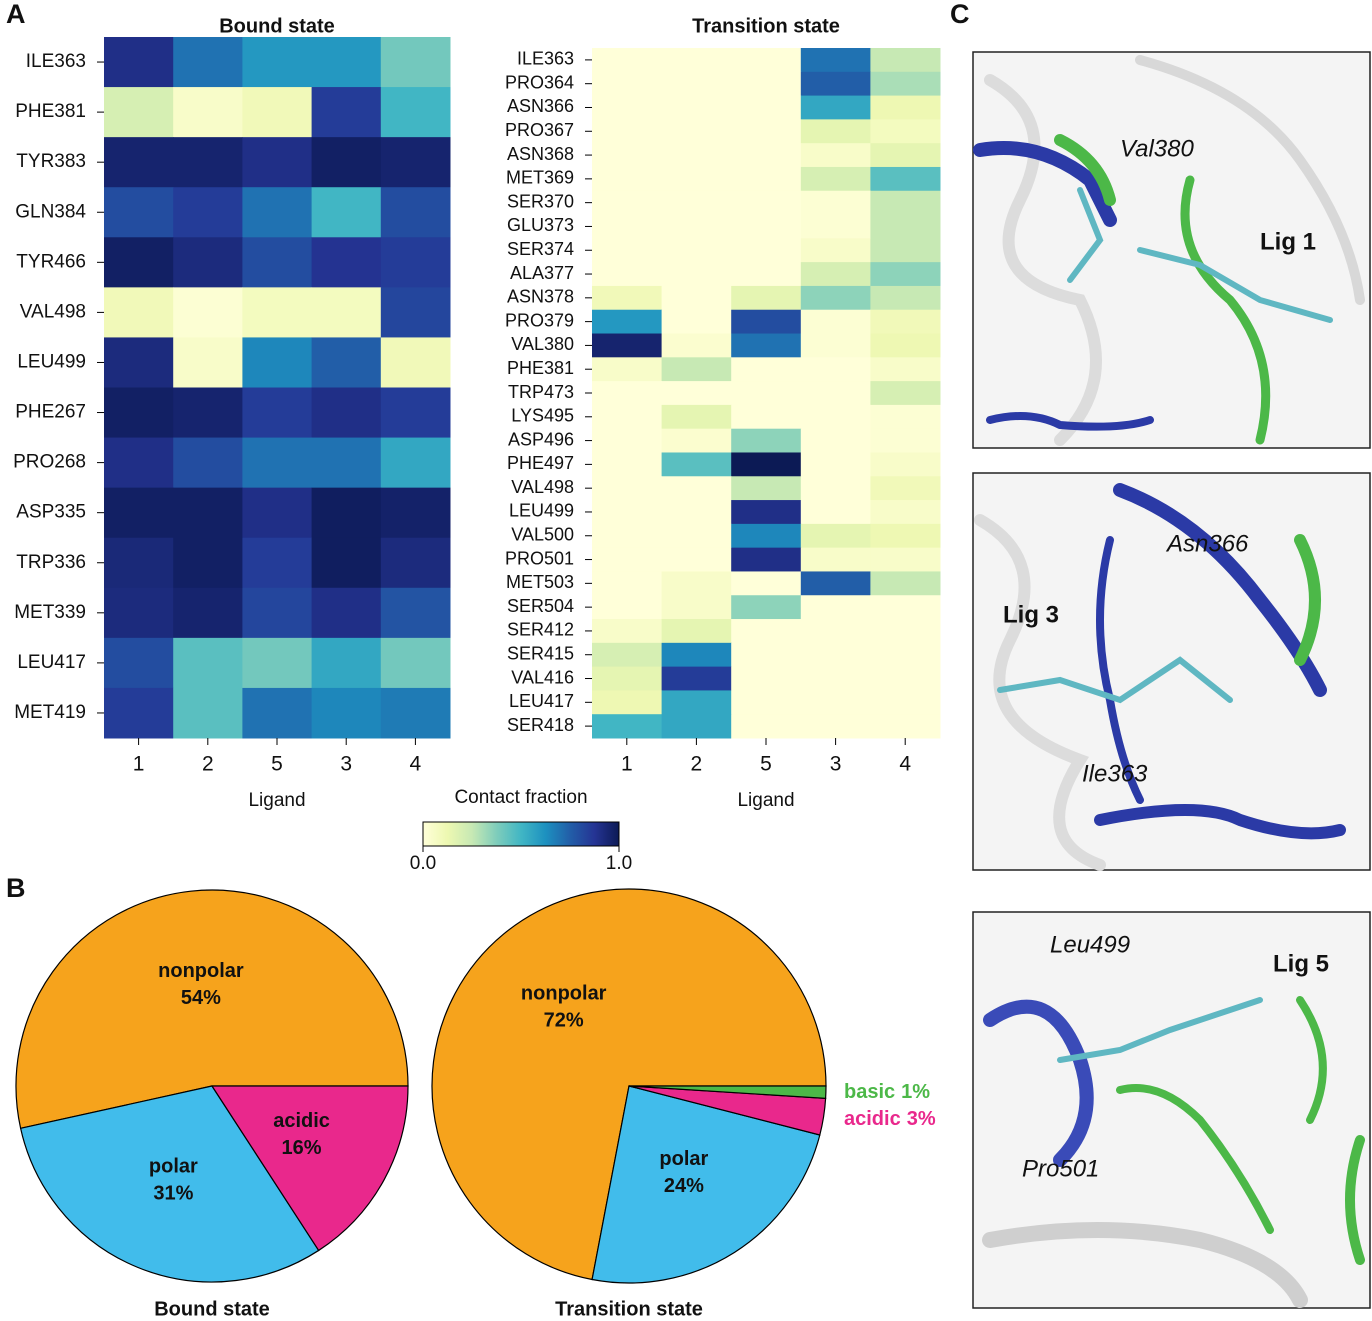  I want to click on y-tick-label: PRO367, so click(539, 130).